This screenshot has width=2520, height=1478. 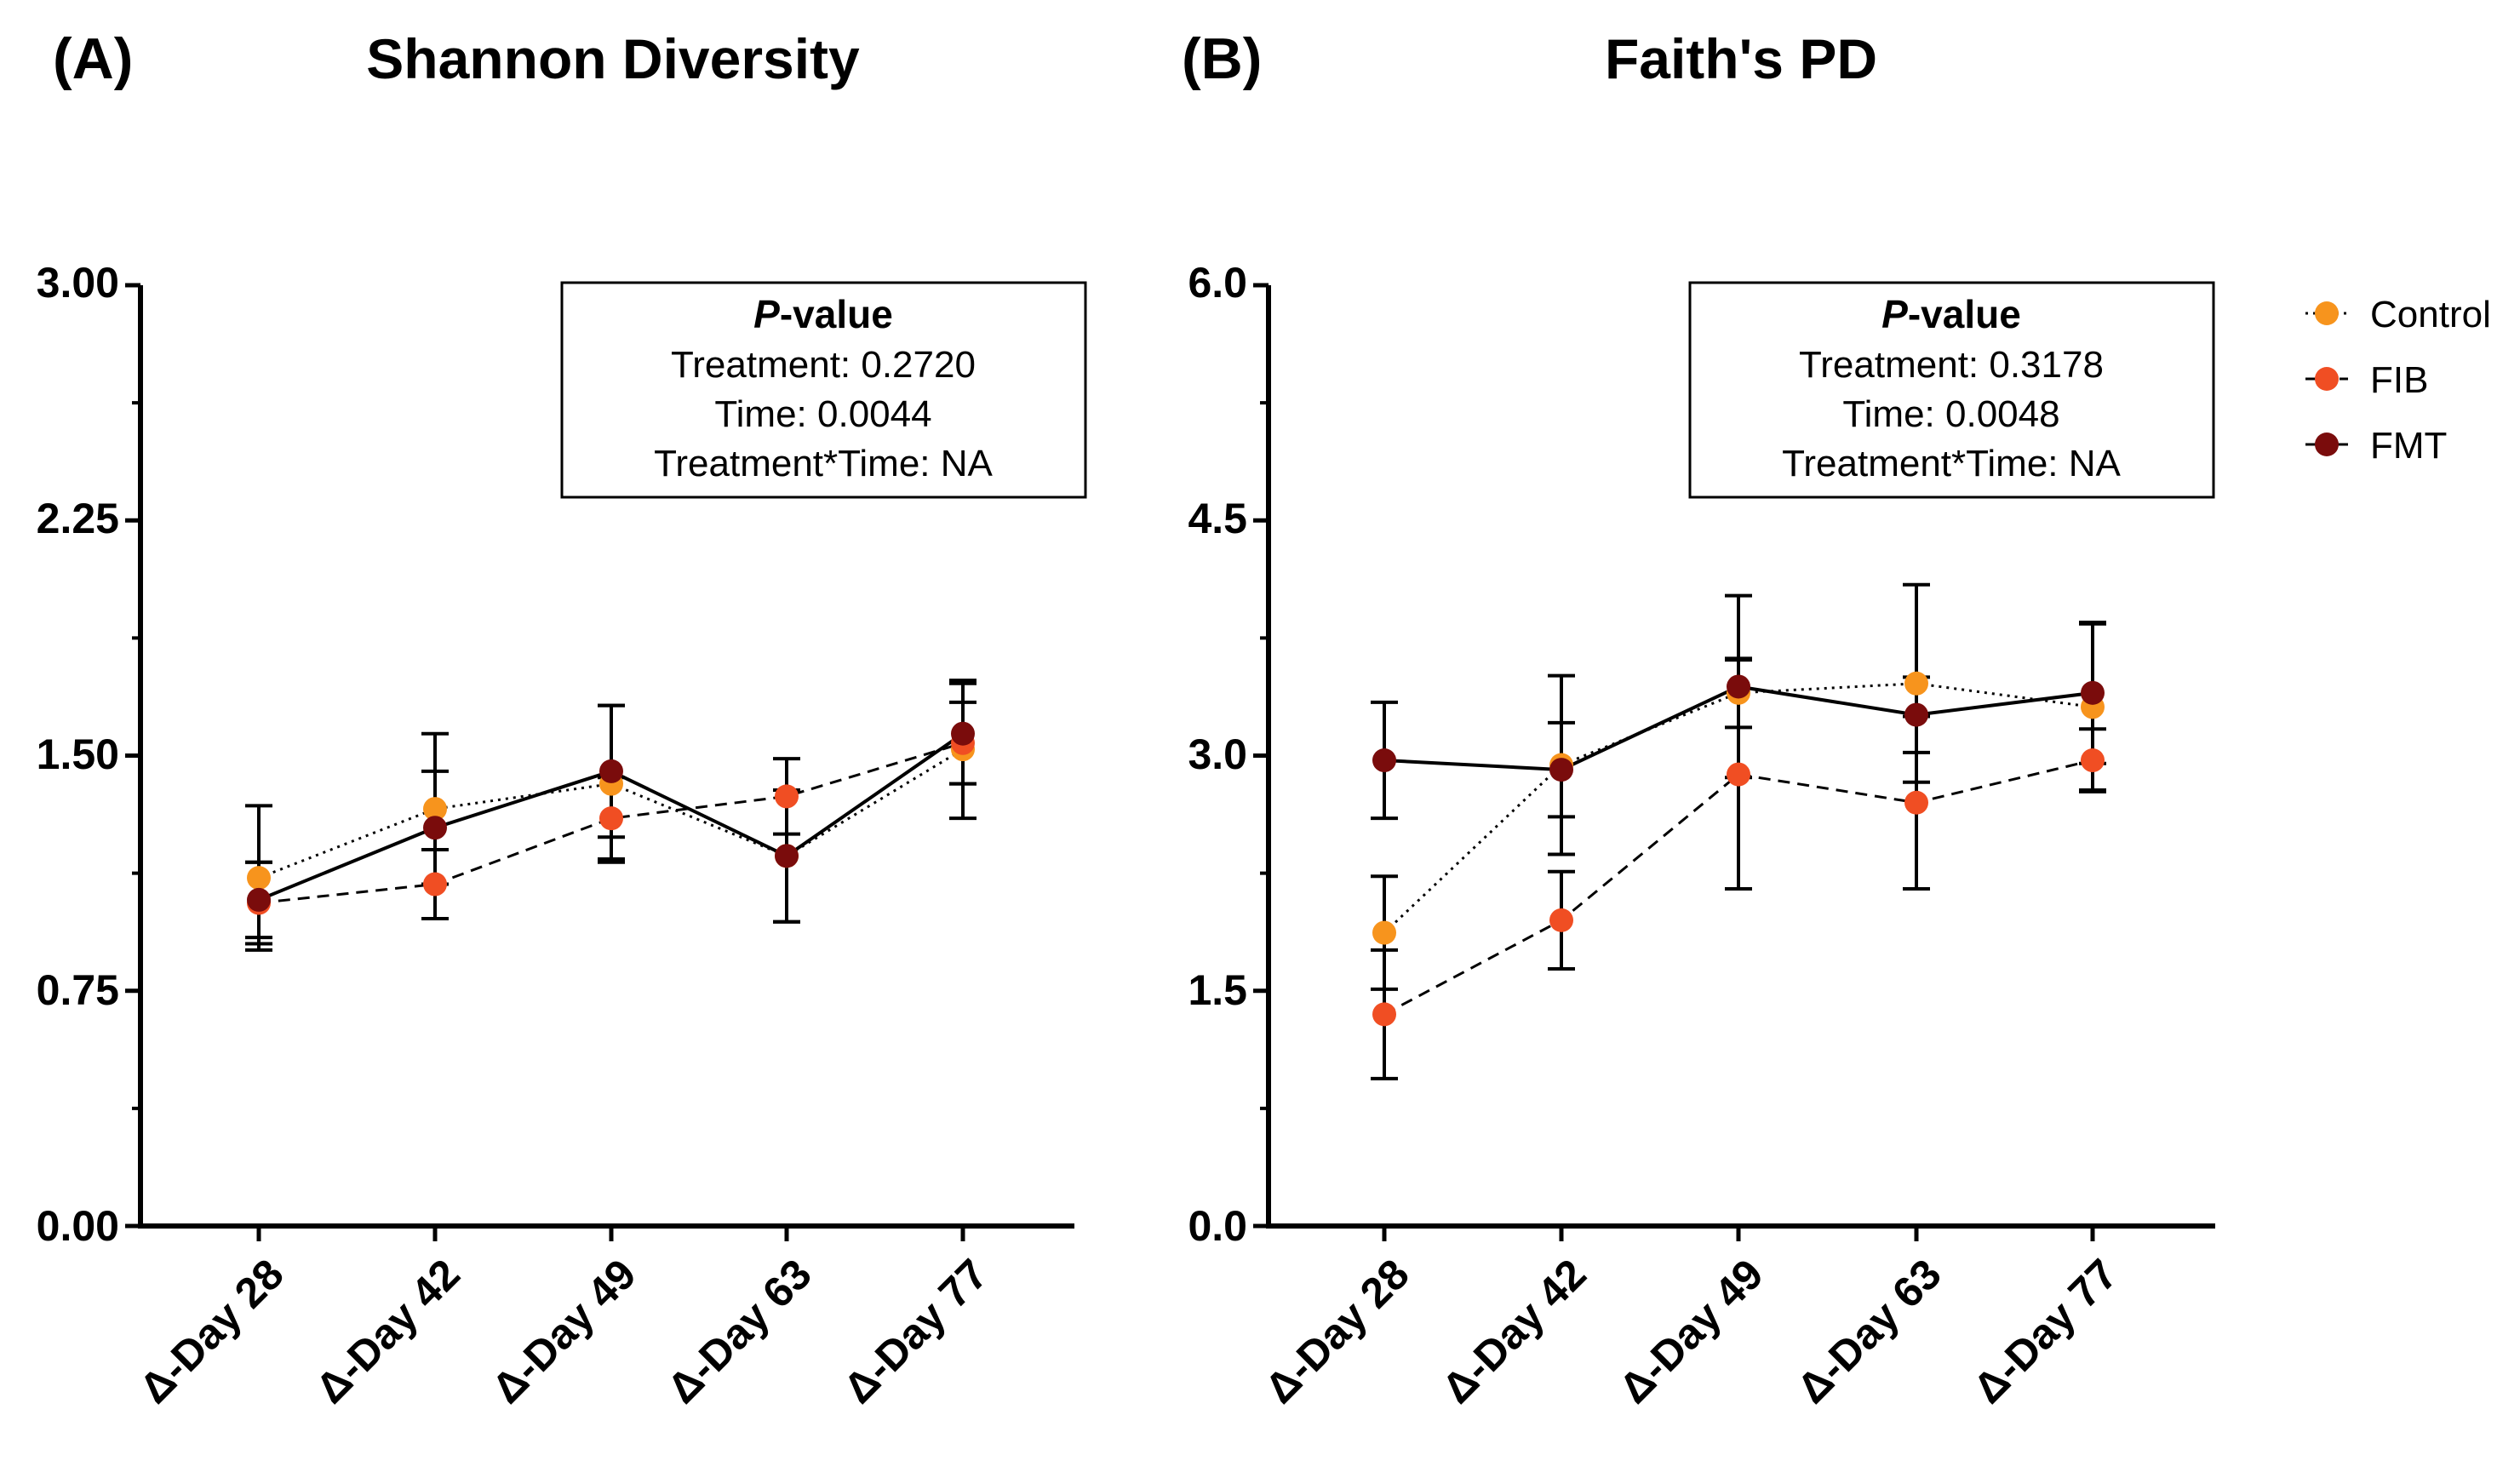 What do you see at coordinates (2327, 444) in the screenshot?
I see `legend-marker-fmt` at bounding box center [2327, 444].